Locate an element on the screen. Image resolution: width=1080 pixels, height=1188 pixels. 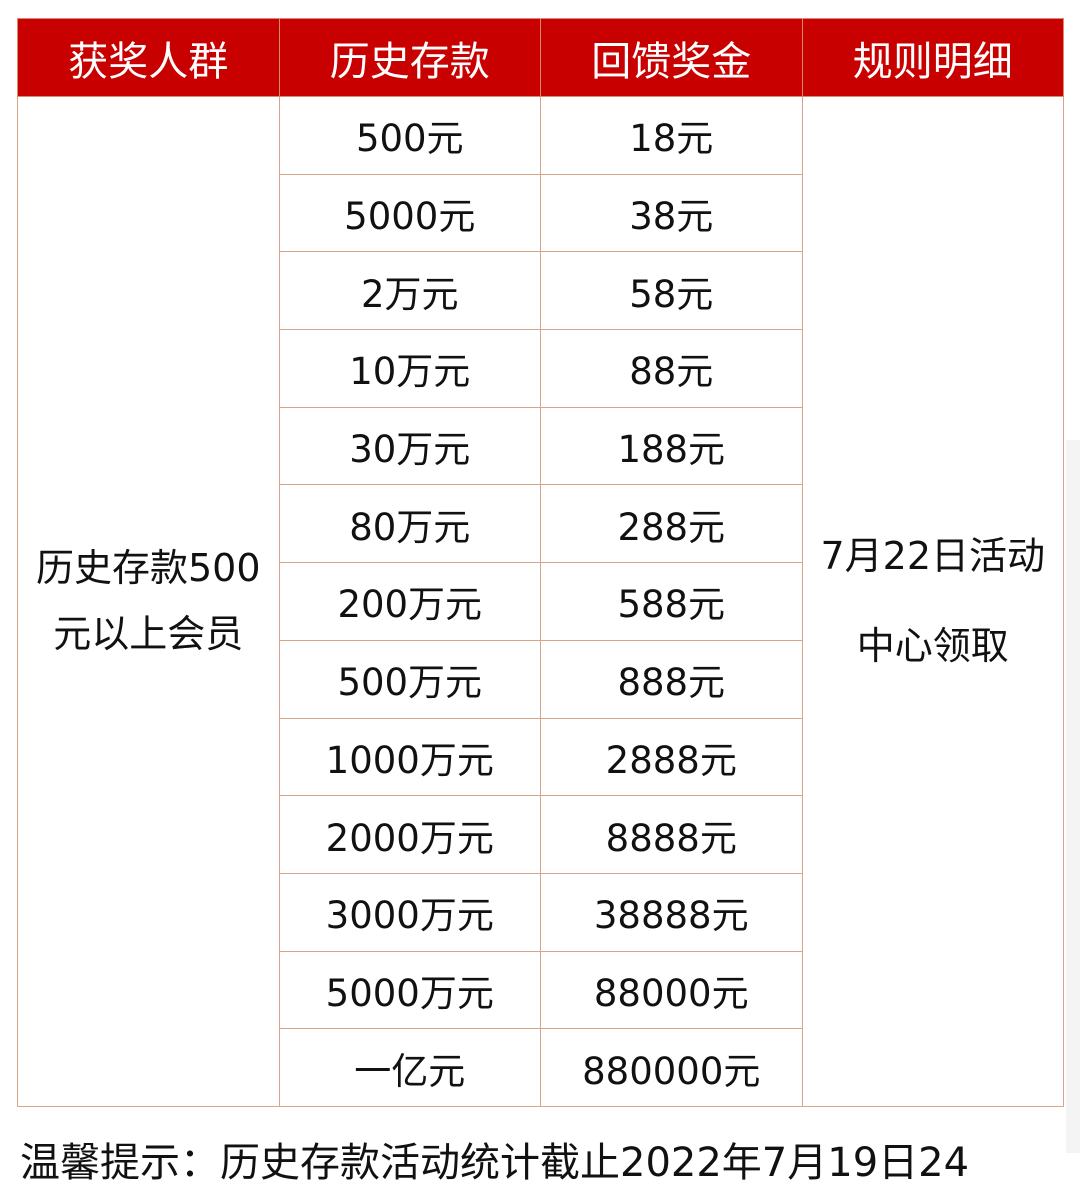
table-row: 200万元 588元 is located at coordinates (541, 601).